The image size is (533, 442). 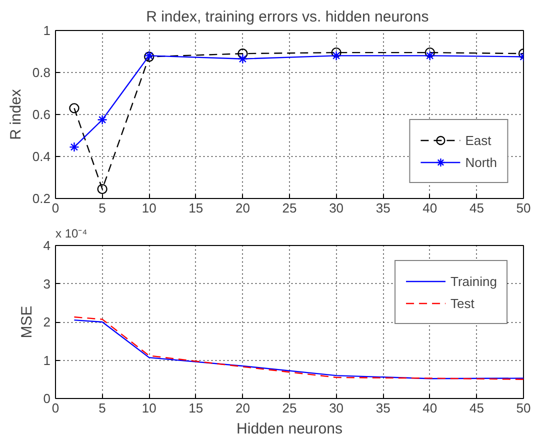 What do you see at coordinates (287, 17) in the screenshot?
I see `chart-title: R index, training errors vs. hidden neurons` at bounding box center [287, 17].